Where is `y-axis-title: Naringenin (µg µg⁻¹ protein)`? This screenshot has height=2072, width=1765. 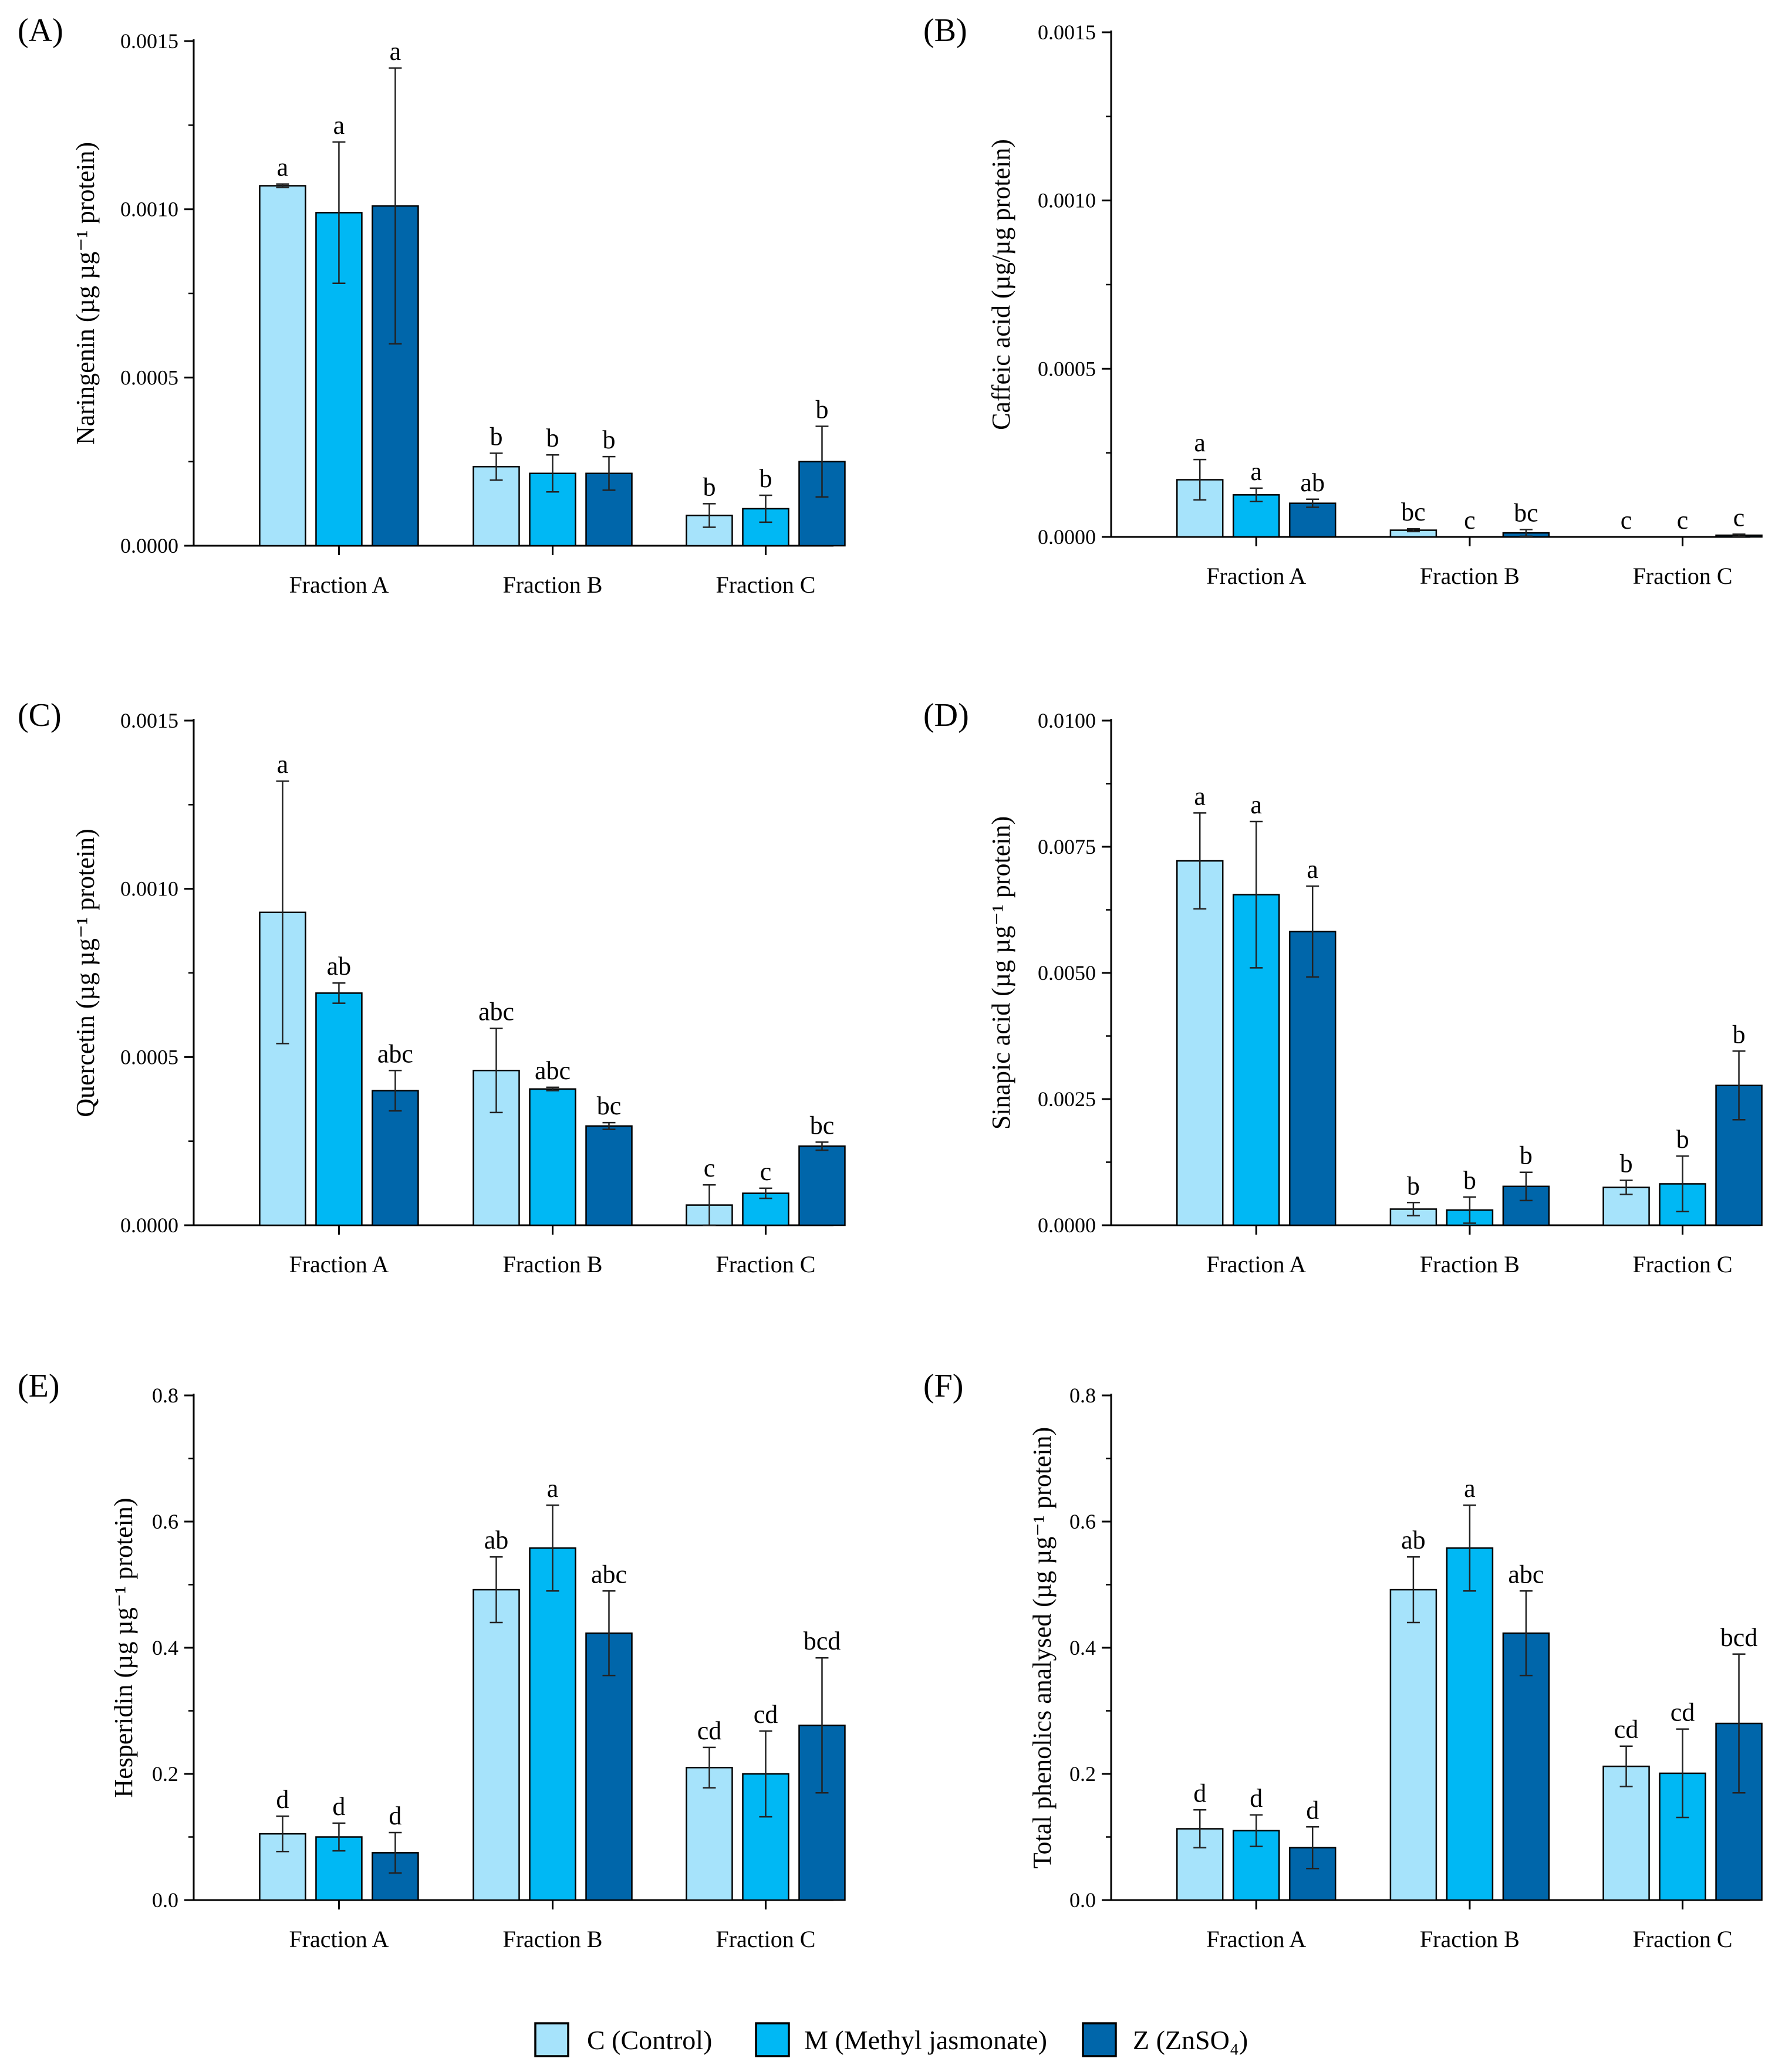 y-axis-title: Naringenin (µg µg⁻¹ protein) is located at coordinates (85, 293).